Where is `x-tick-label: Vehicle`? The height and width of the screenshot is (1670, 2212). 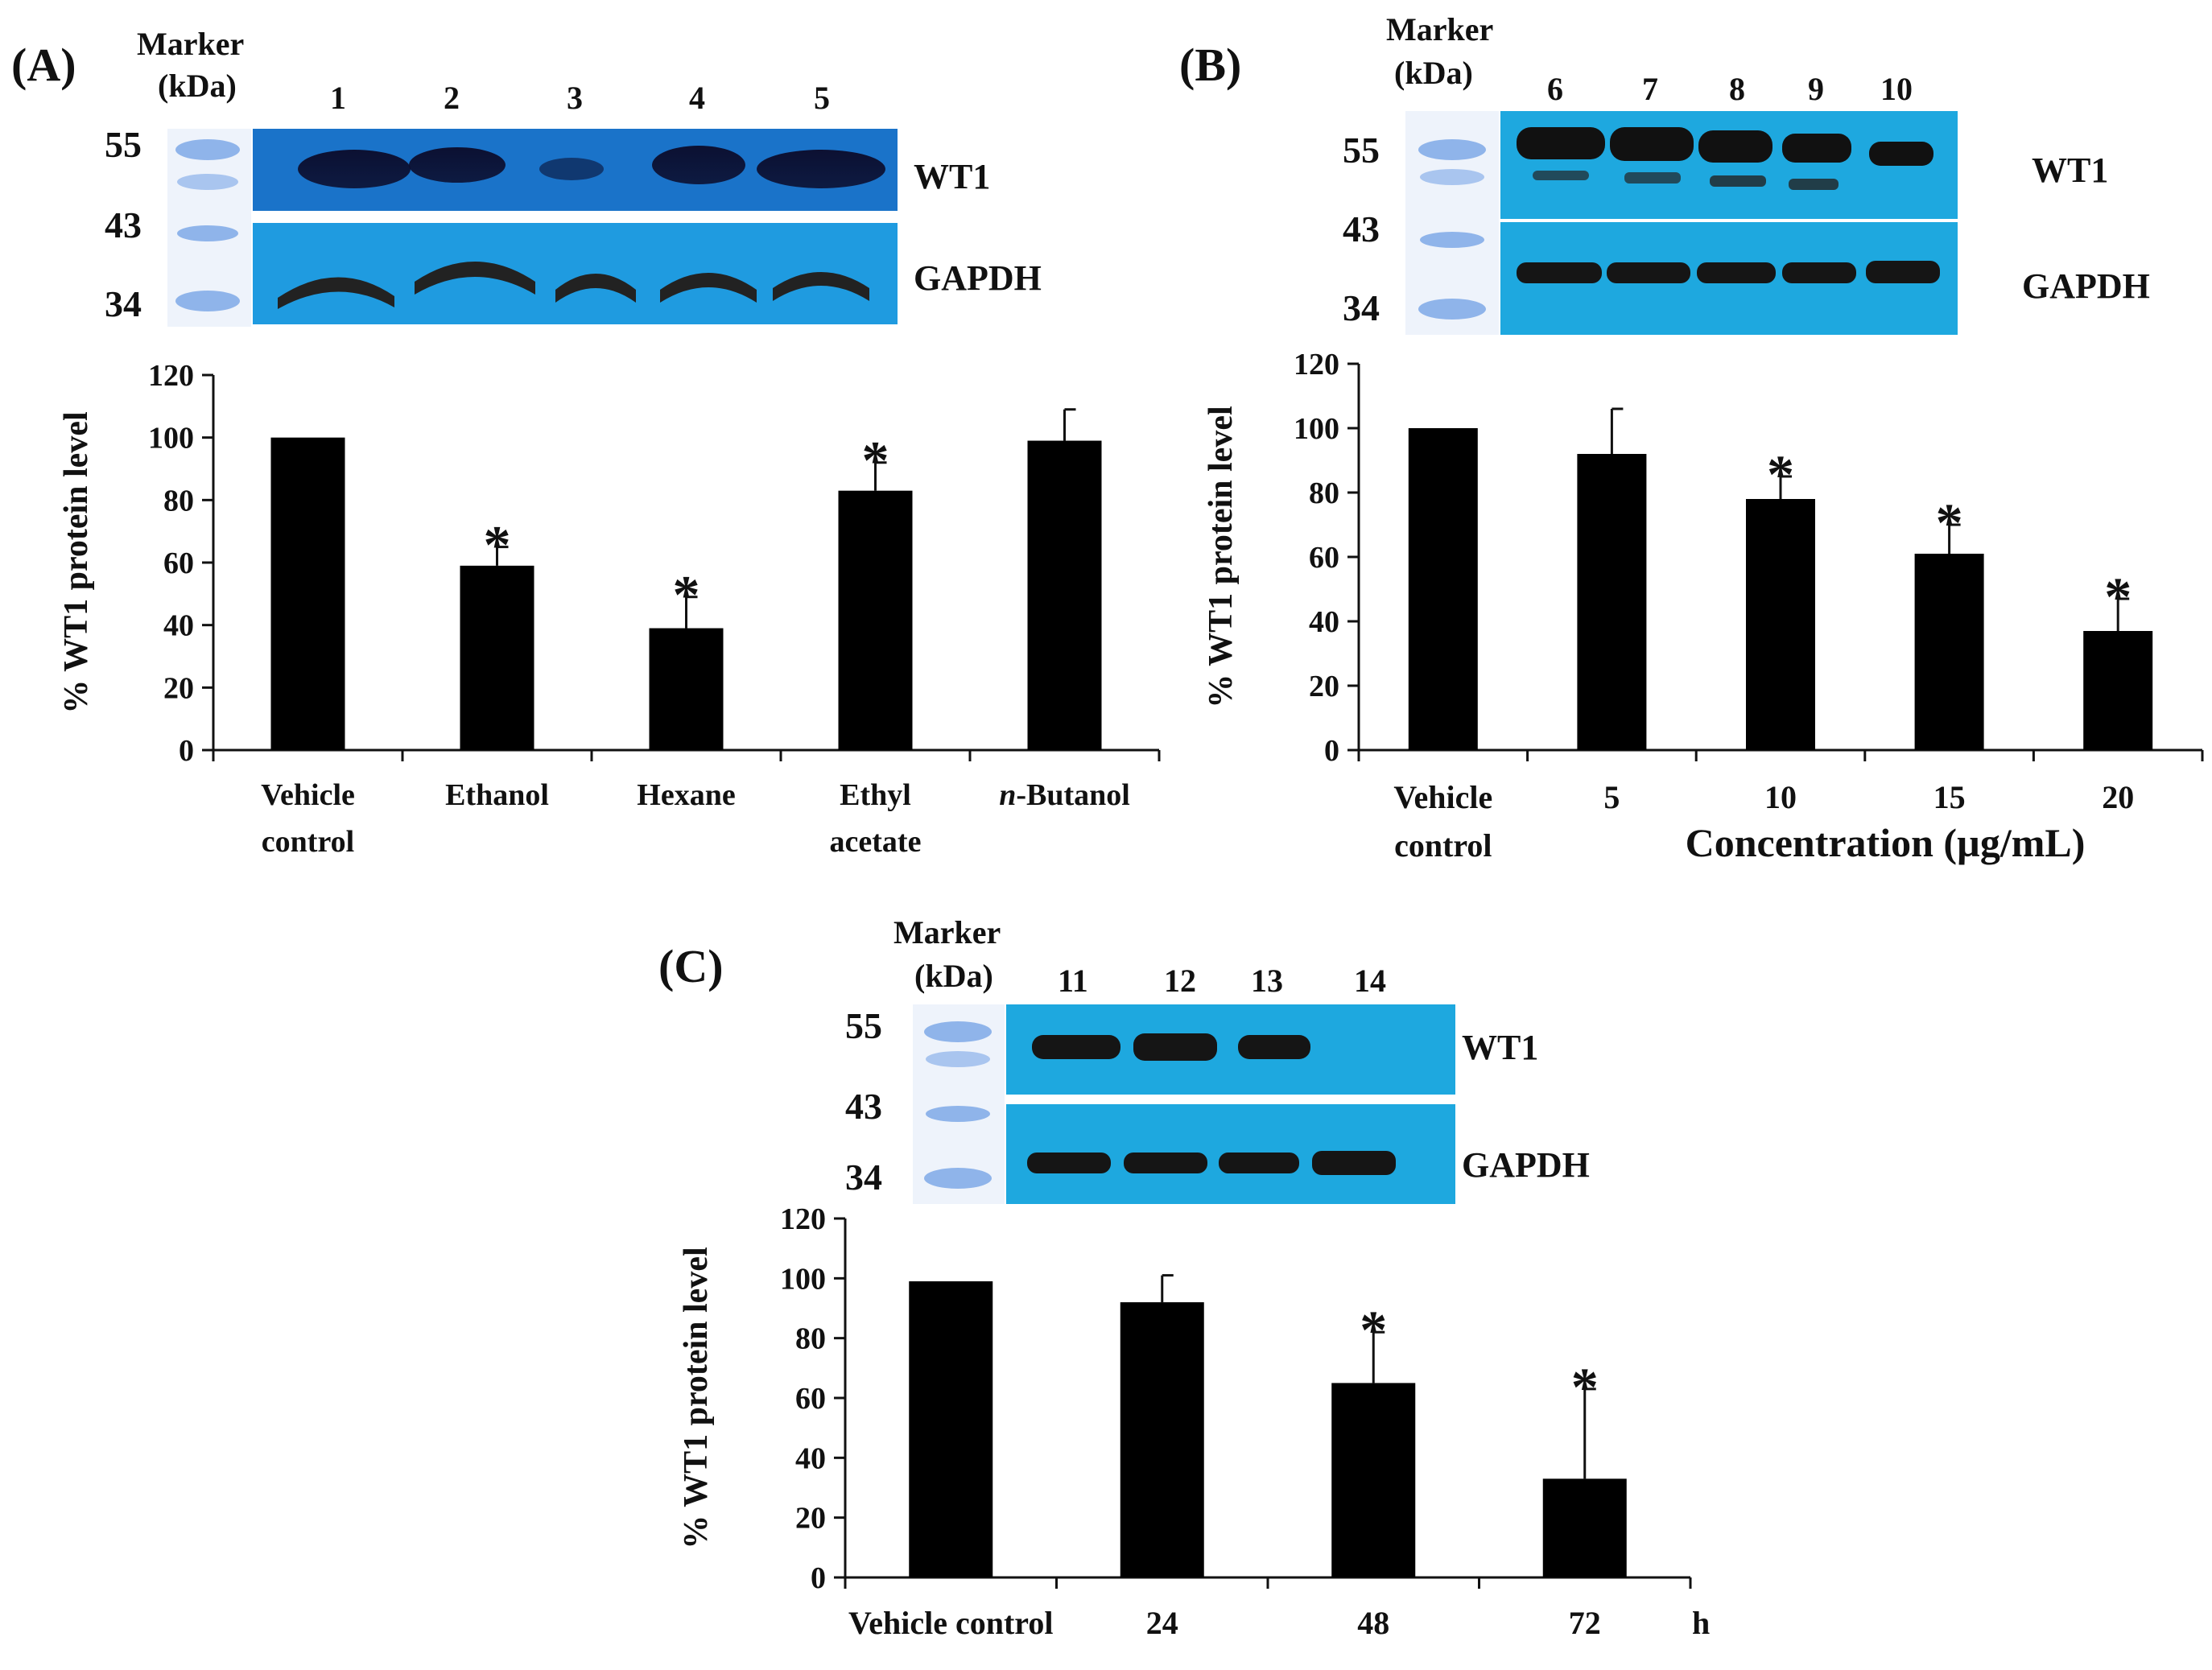 x-tick-label: Vehicle is located at coordinates (1442, 797).